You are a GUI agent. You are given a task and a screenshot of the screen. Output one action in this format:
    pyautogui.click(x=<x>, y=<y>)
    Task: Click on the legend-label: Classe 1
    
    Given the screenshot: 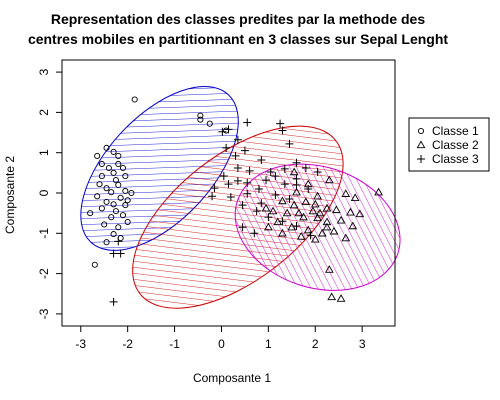 What is the action you would take?
    pyautogui.click(x=455, y=131)
    